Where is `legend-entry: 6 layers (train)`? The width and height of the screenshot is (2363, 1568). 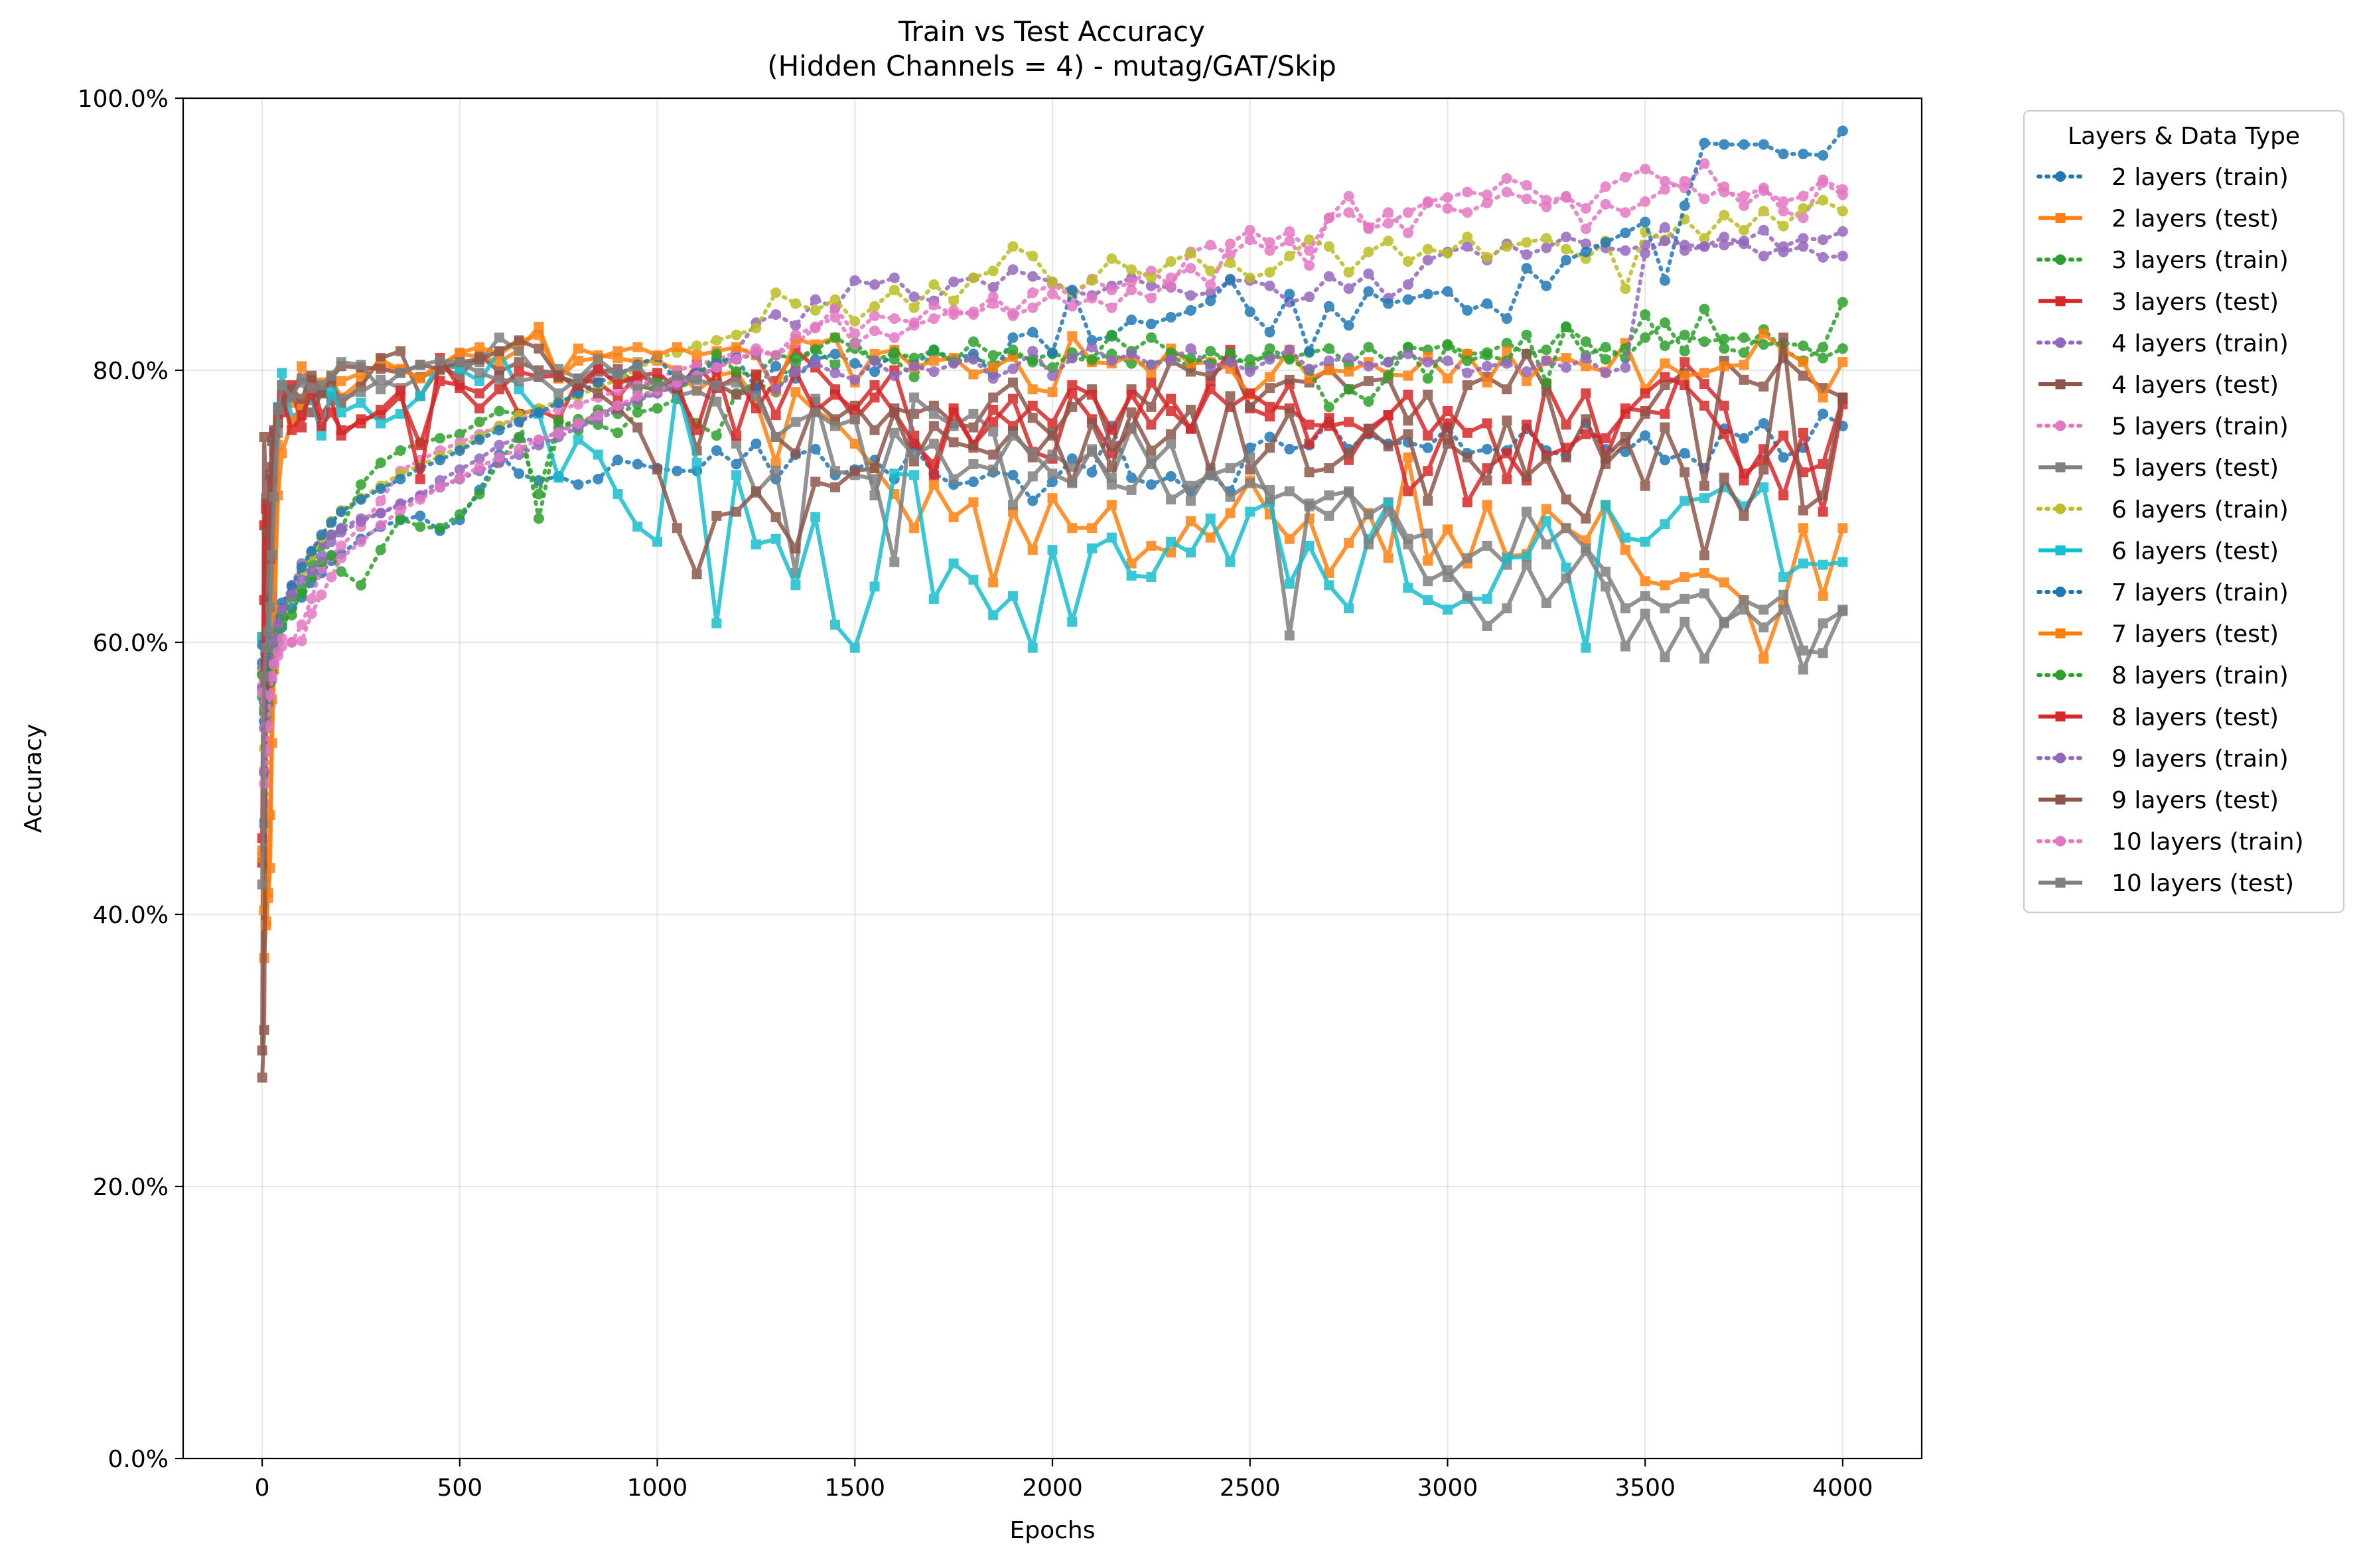 legend-entry: 6 layers (train) is located at coordinates (2163, 510).